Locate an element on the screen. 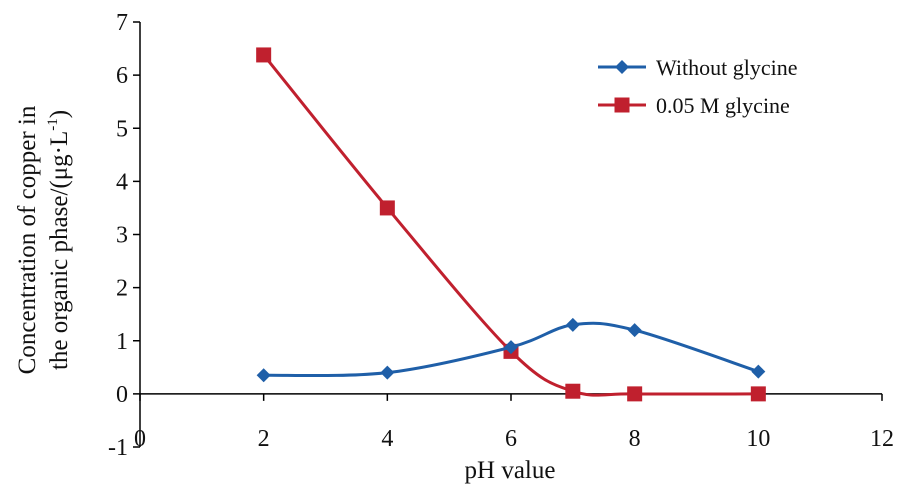  series-line is located at coordinates (511, 349).